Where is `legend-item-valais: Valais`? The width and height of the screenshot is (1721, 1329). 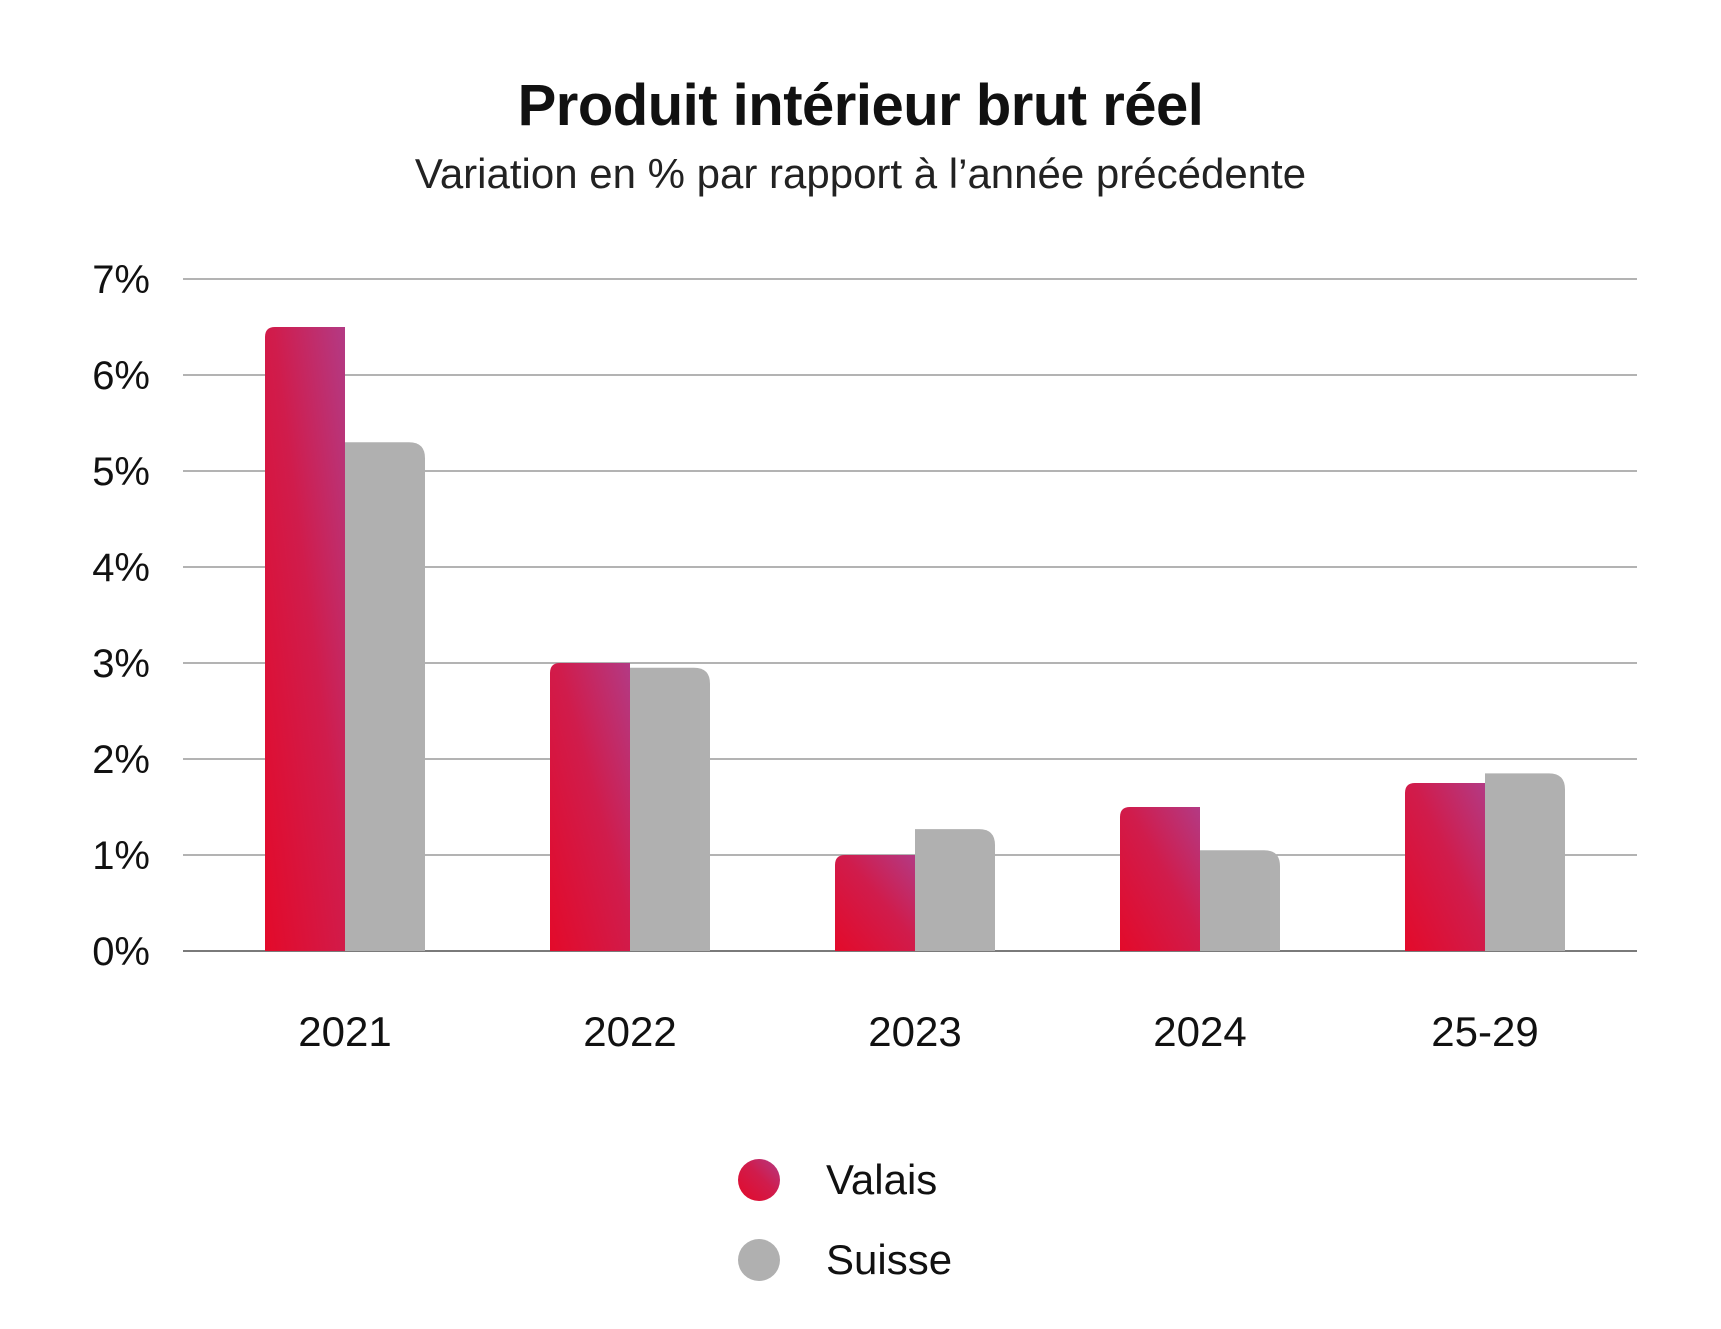
legend-item-valais: Valais is located at coordinates (845, 1180).